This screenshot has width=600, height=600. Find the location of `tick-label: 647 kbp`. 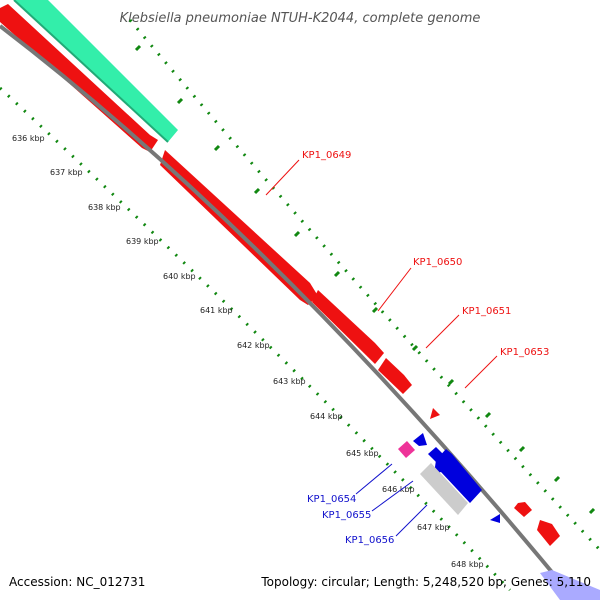

tick-label: 647 kbp is located at coordinates (433, 527).